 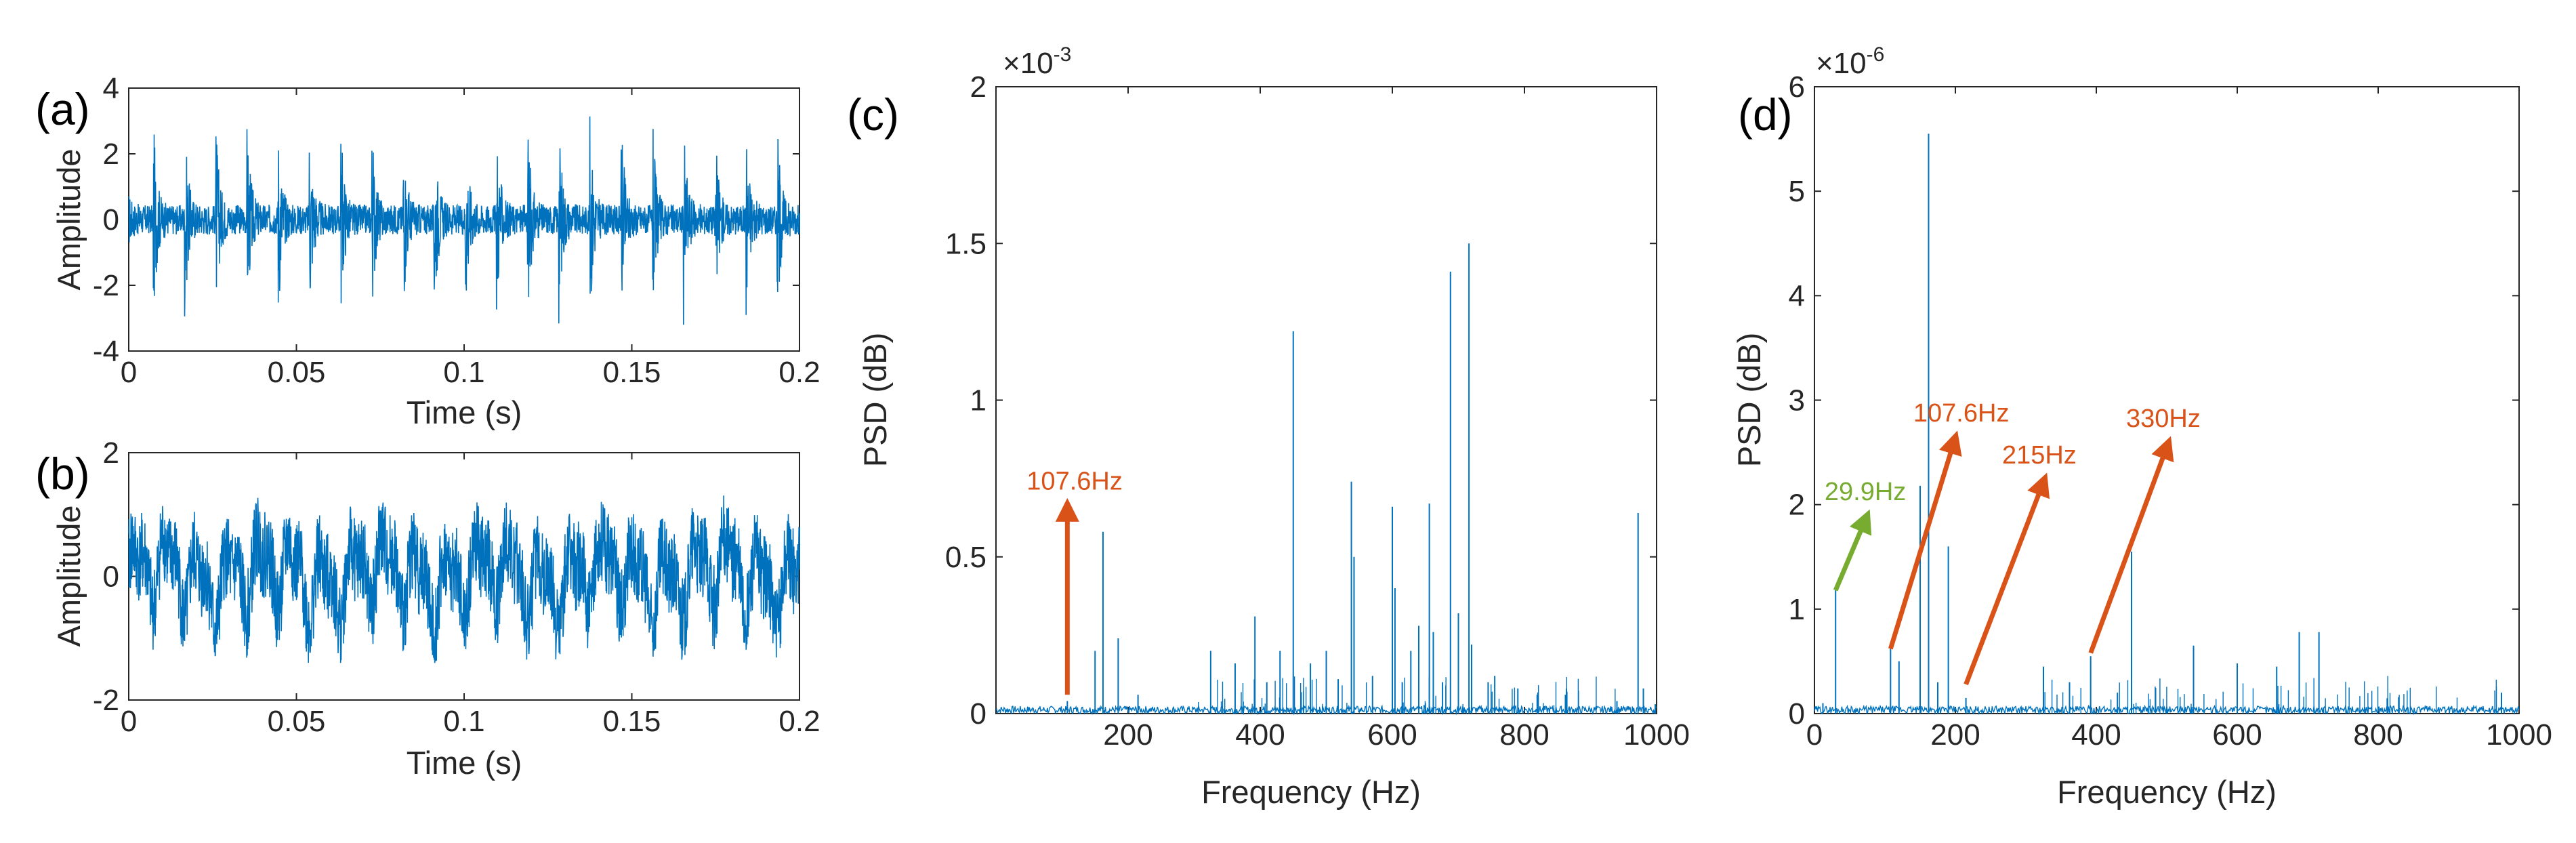 What do you see at coordinates (873, 114) in the screenshot?
I see `panel-label-c: (c)` at bounding box center [873, 114].